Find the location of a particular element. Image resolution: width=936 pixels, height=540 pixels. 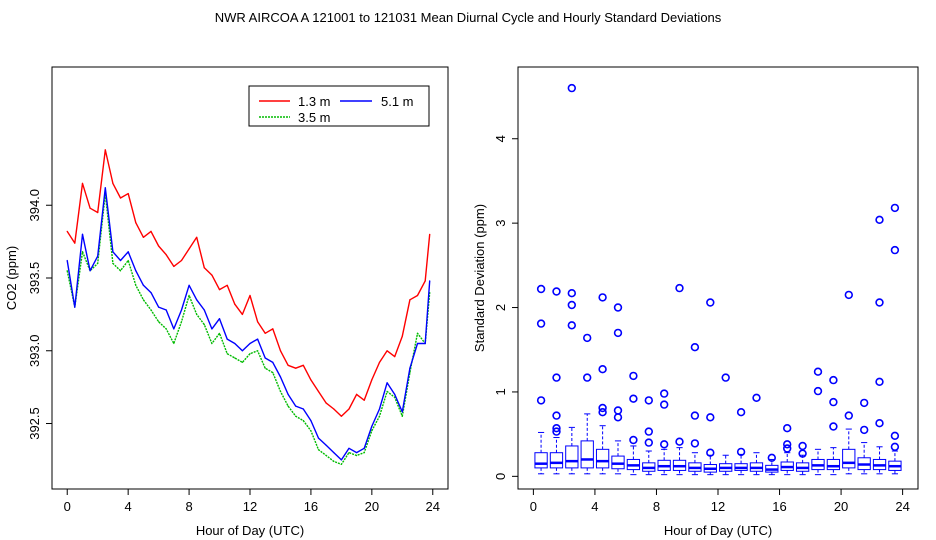

right-x-axis: 0 4 8 12 16 20 24 is located at coordinates (720, 501).